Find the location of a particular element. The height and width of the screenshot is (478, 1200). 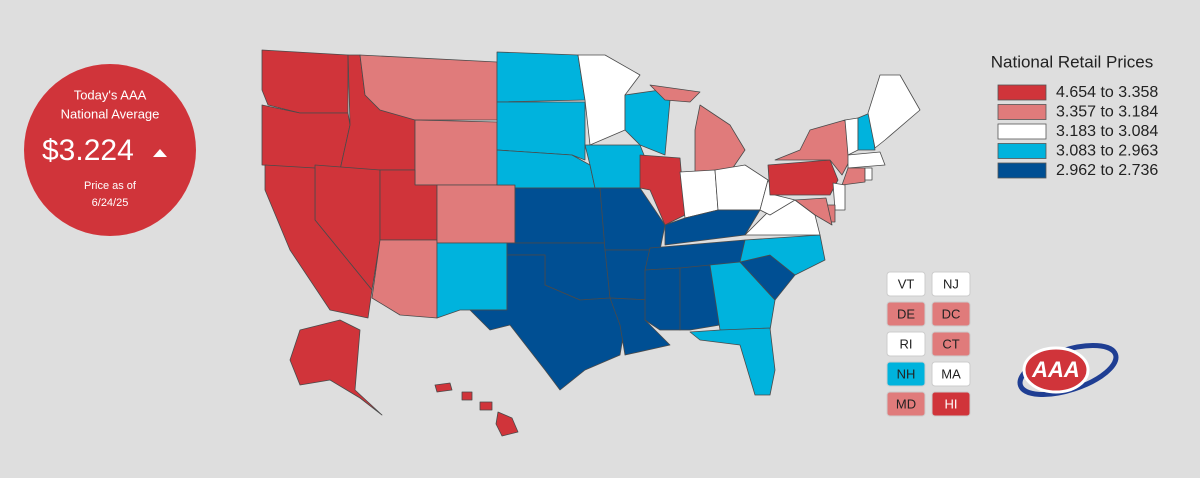

badge-line2: National Average is located at coordinates (110, 113).